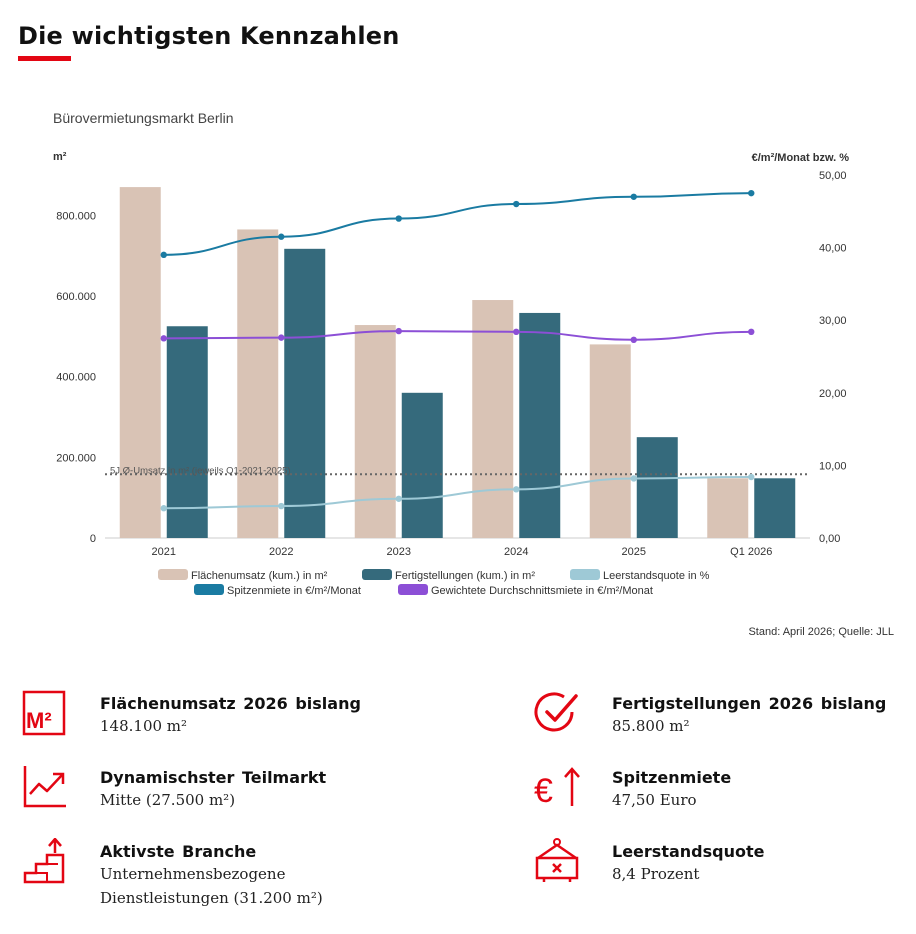 The height and width of the screenshot is (934, 916). I want to click on legend-label: Spitzenmiete in €/m²/Monat, so click(294, 591).